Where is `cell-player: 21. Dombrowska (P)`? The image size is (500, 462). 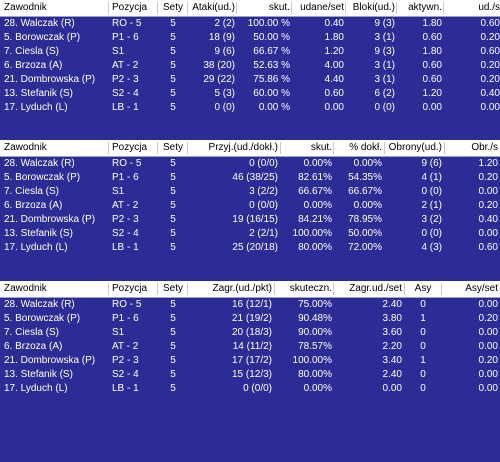
cell-player: 21. Dombrowska (P) is located at coordinates (50, 79).